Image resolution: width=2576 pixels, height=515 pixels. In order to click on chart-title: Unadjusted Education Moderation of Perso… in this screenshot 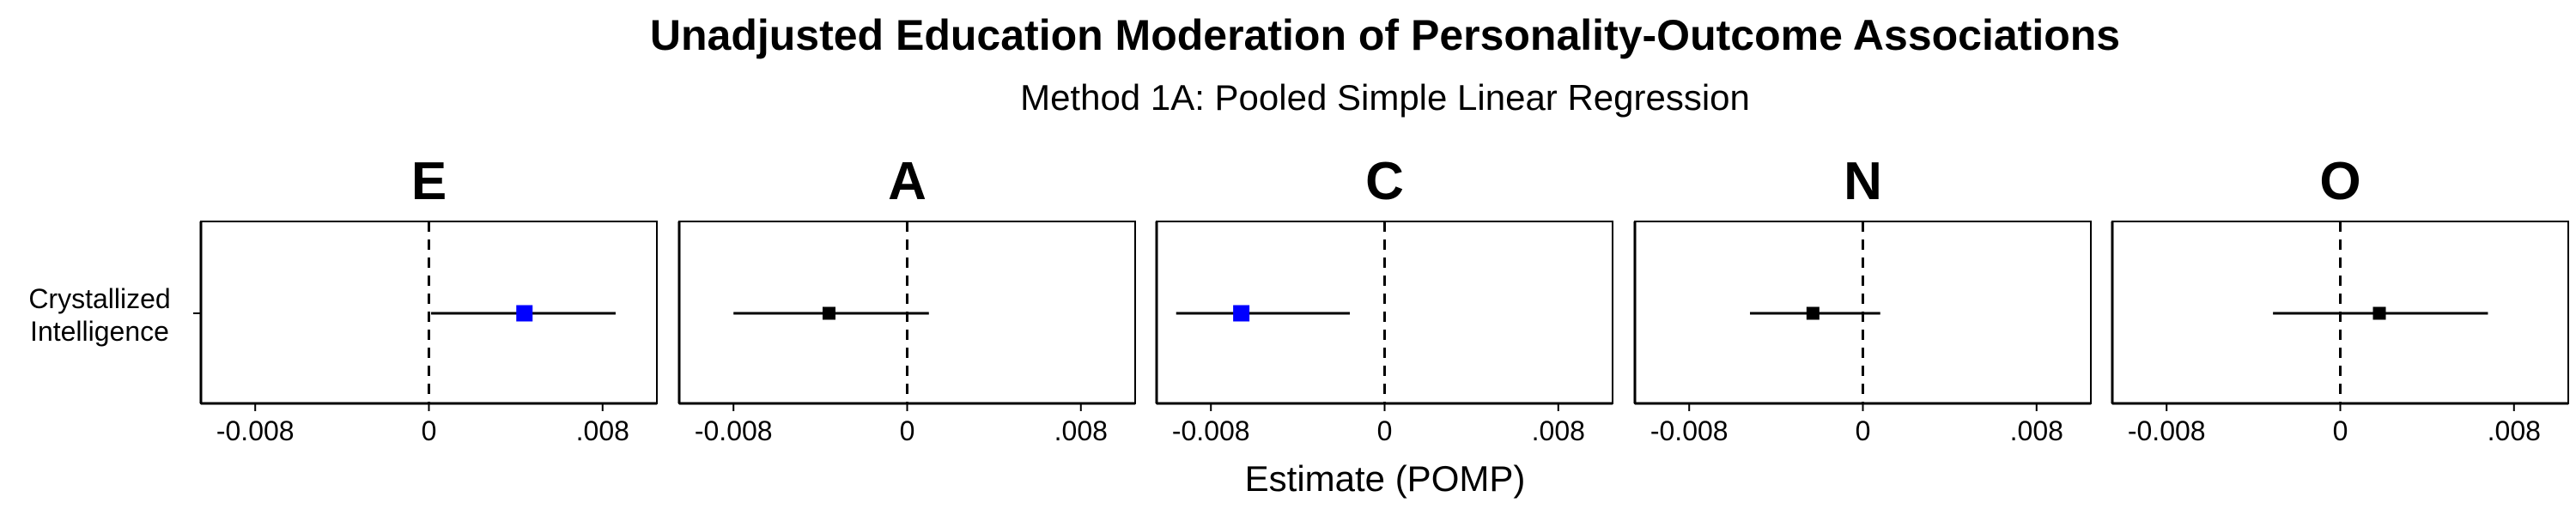, I will do `click(1385, 35)`.